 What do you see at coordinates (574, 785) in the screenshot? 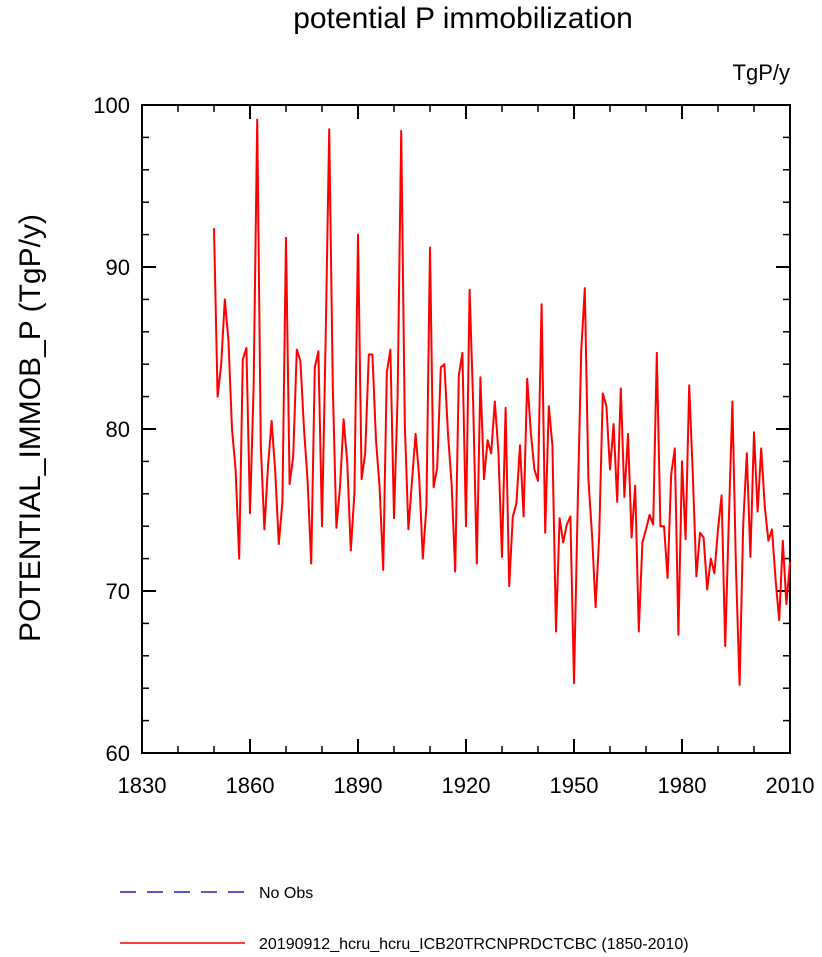
I see `x-tick-label: 1950` at bounding box center [574, 785].